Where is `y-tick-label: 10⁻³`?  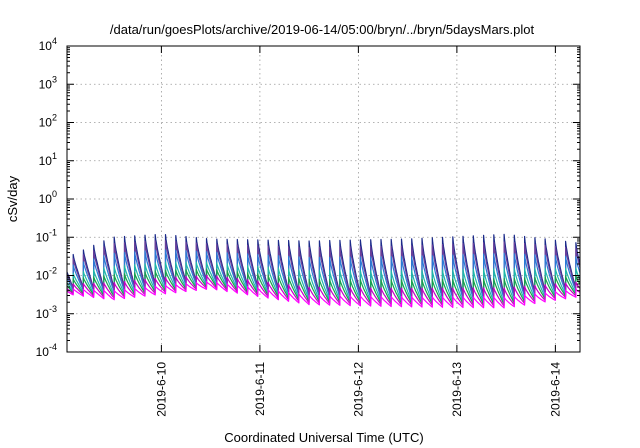 y-tick-label: 10⁻³ is located at coordinates (46, 312).